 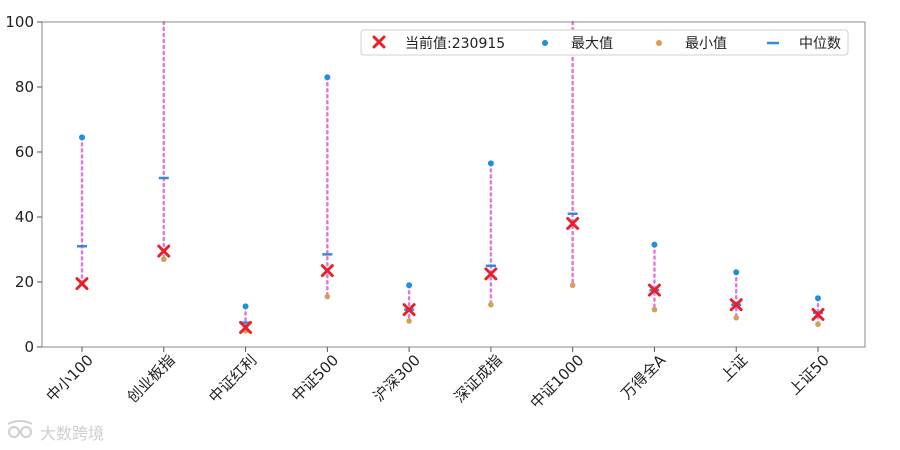 What do you see at coordinates (19, 22) in the screenshot?
I see `y-tick-label: 100` at bounding box center [19, 22].